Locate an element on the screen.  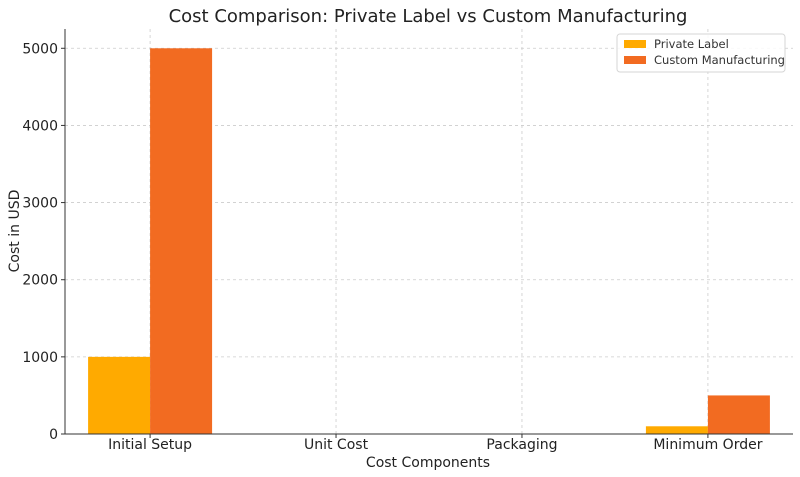
y-tick-label: 1000 is located at coordinates (40, 358).